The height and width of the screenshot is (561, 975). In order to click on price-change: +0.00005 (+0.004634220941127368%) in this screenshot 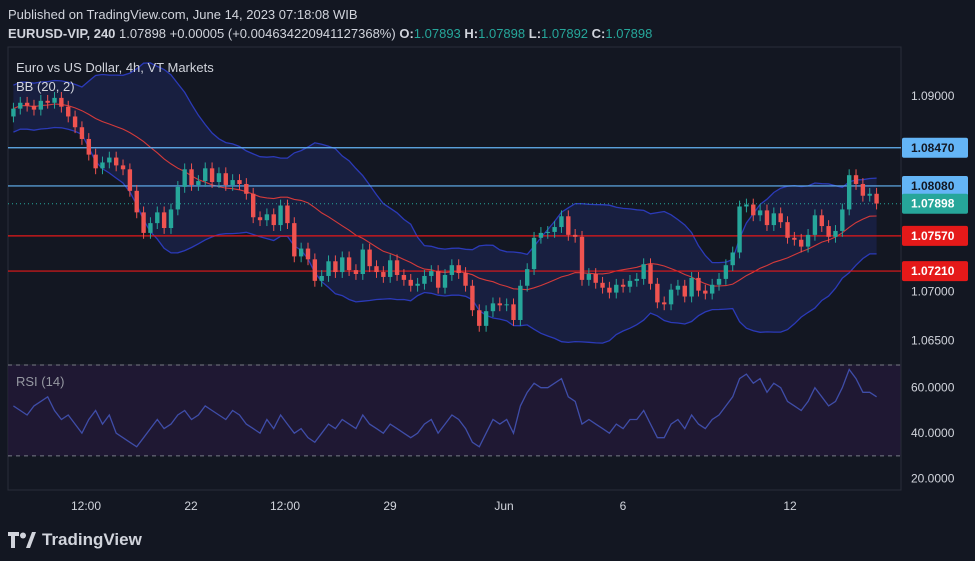, I will do `click(282, 33)`.